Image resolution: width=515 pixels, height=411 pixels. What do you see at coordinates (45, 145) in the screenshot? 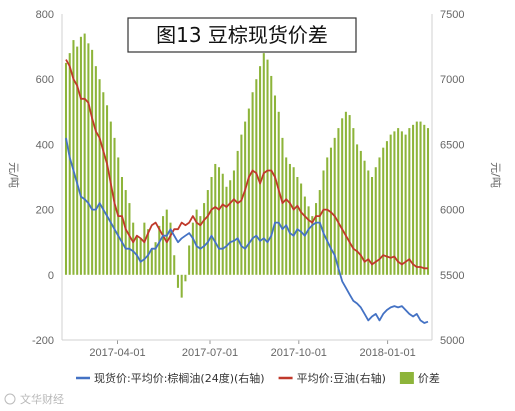
I see `y-left-tick-label: 400` at bounding box center [45, 145].